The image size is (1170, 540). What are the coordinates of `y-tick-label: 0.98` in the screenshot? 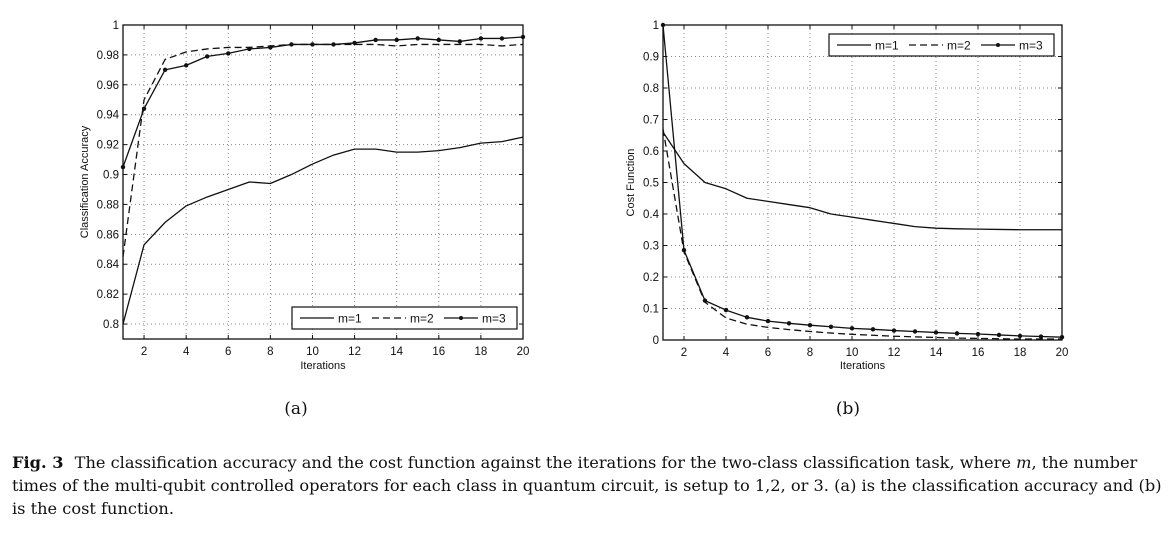 It's located at (108, 56).